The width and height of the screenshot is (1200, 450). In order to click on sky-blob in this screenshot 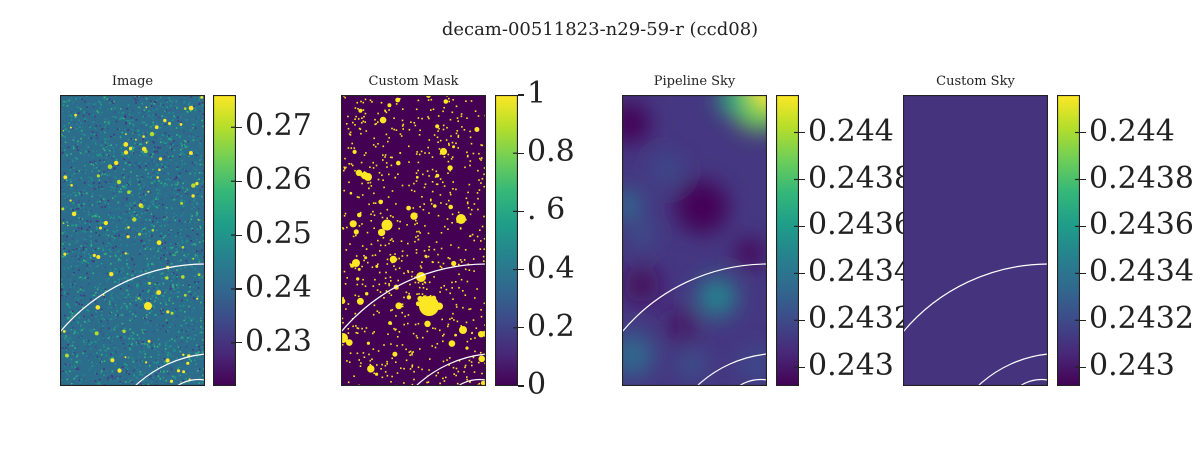, I will do `click(632, 205)`.